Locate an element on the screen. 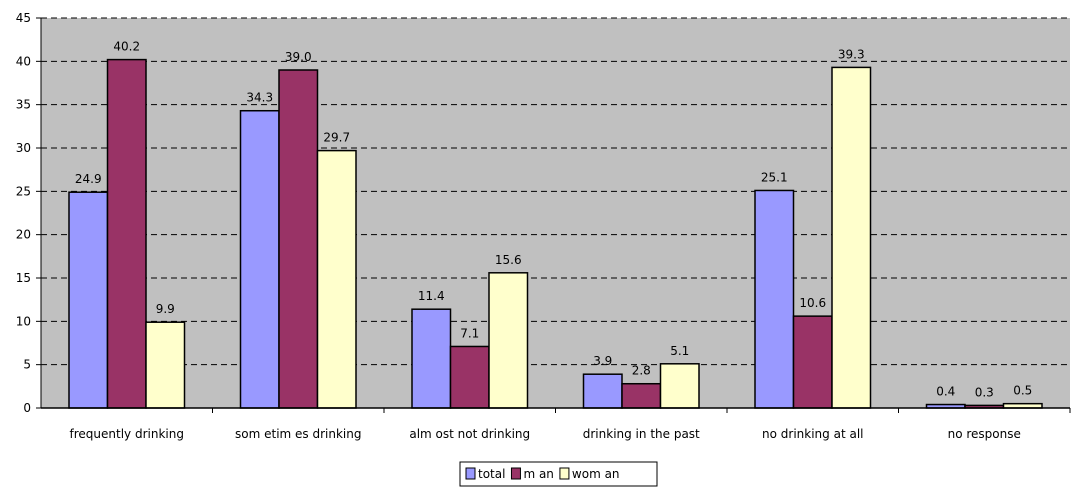 Image resolution: width=1071 pixels, height=489 pixels. y-tick-label: 5 is located at coordinates (27, 365).